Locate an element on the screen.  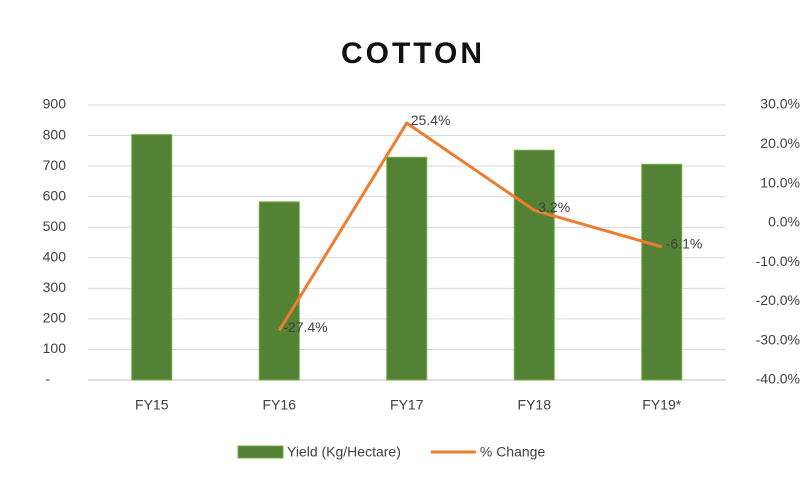
y-tick-label: 600 is located at coordinates (55, 195).